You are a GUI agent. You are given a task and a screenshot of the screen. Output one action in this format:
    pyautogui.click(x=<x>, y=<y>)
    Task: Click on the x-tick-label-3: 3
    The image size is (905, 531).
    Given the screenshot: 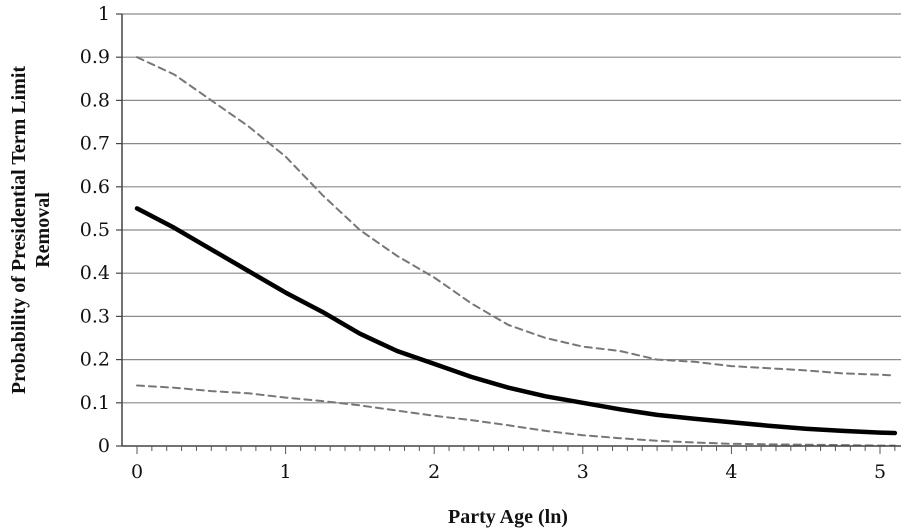 What is the action you would take?
    pyautogui.click(x=583, y=472)
    